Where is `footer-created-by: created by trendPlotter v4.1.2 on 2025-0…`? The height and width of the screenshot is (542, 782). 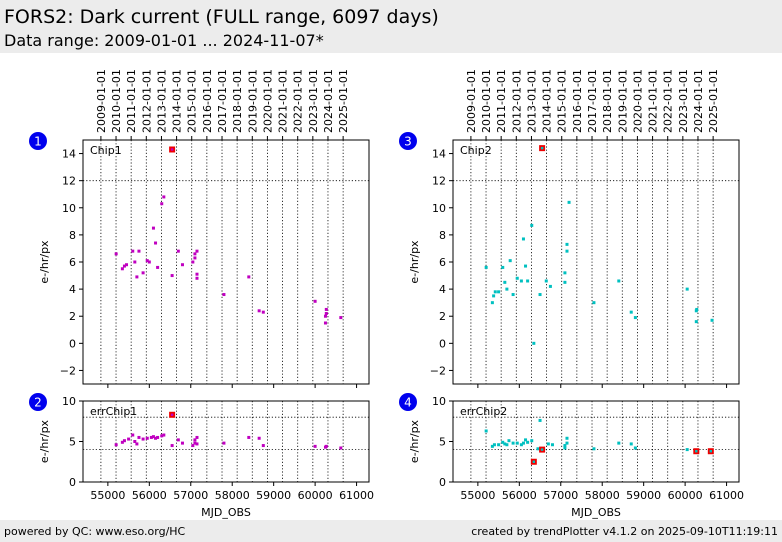
footer-created-by: created by trendPlotter v4.1.2 on 2025-0… is located at coordinates (624, 531).